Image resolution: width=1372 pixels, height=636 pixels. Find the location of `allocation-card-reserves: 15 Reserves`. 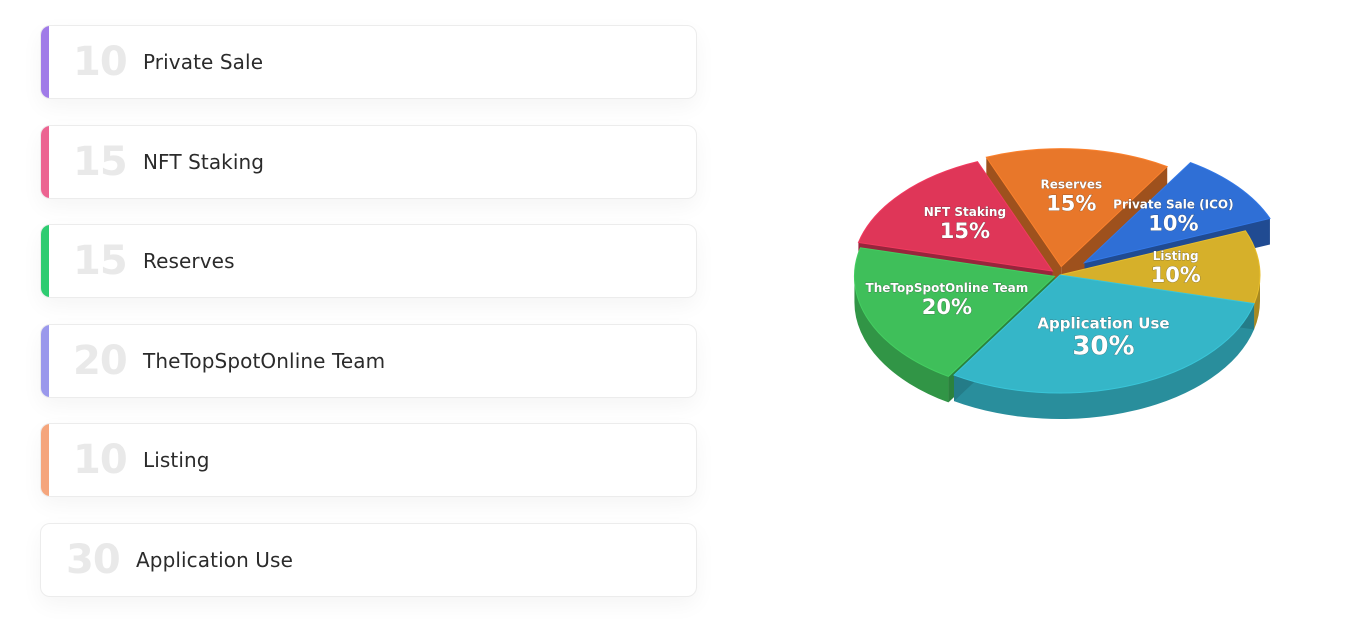

allocation-card-reserves: 15 Reserves is located at coordinates (368, 261).